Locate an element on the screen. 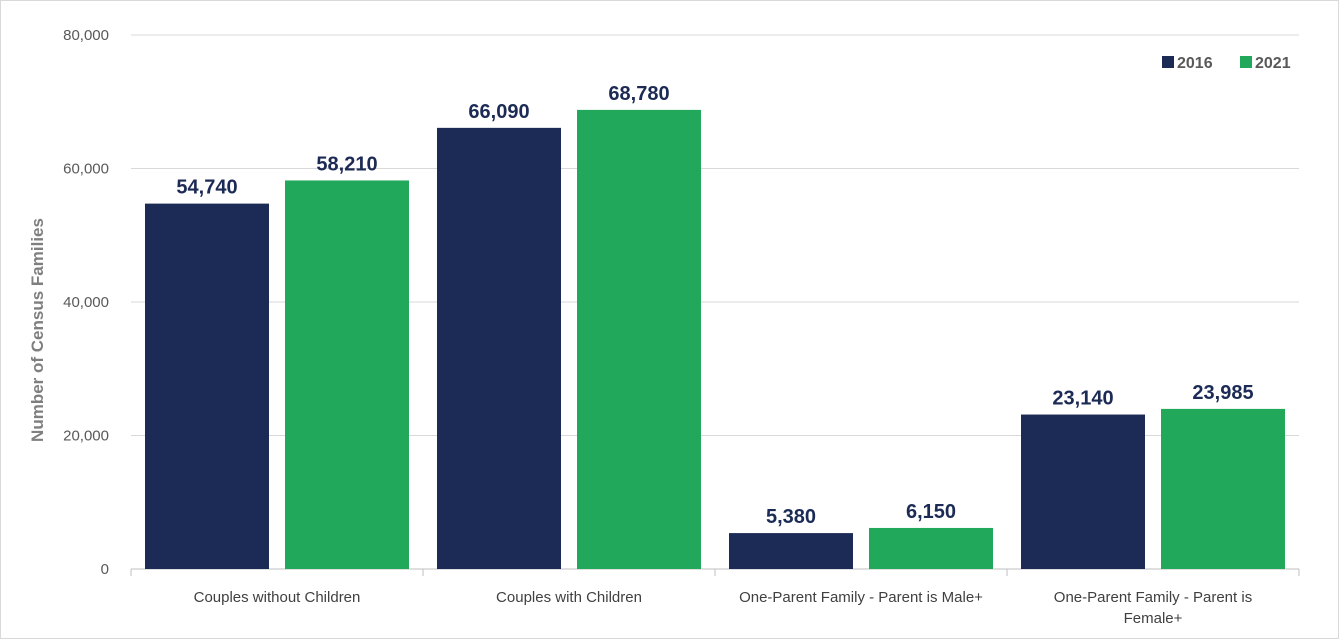  data-label: 58,210 is located at coordinates (346, 164).